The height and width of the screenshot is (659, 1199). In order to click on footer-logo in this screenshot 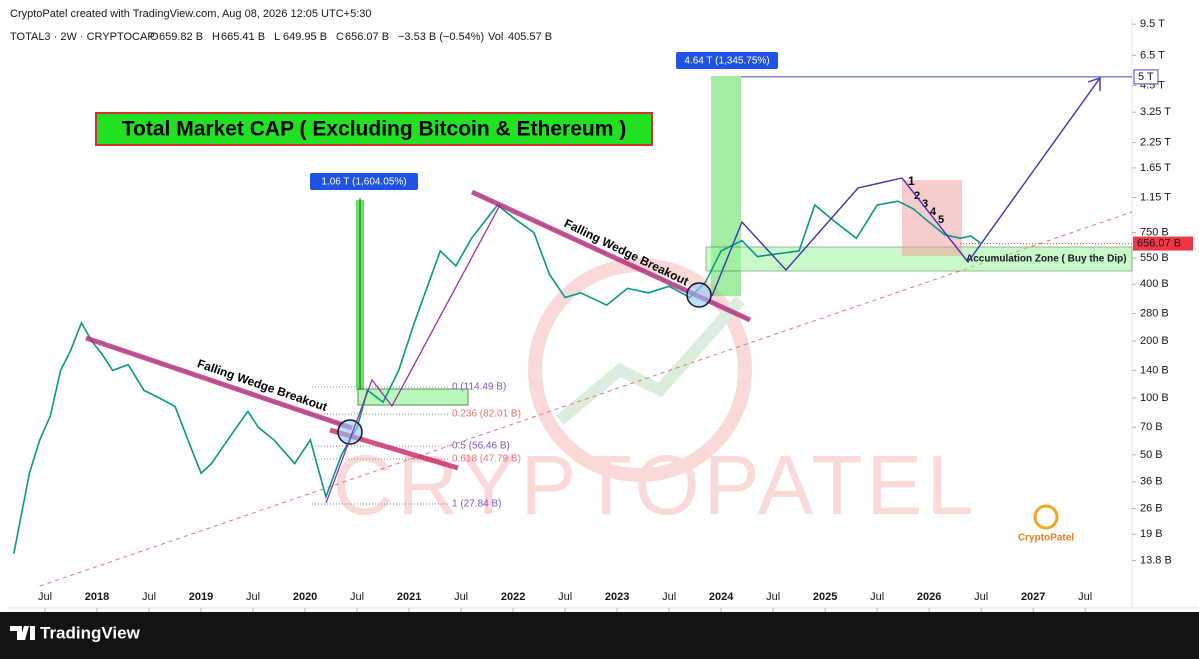, I will do `click(22, 633)`.